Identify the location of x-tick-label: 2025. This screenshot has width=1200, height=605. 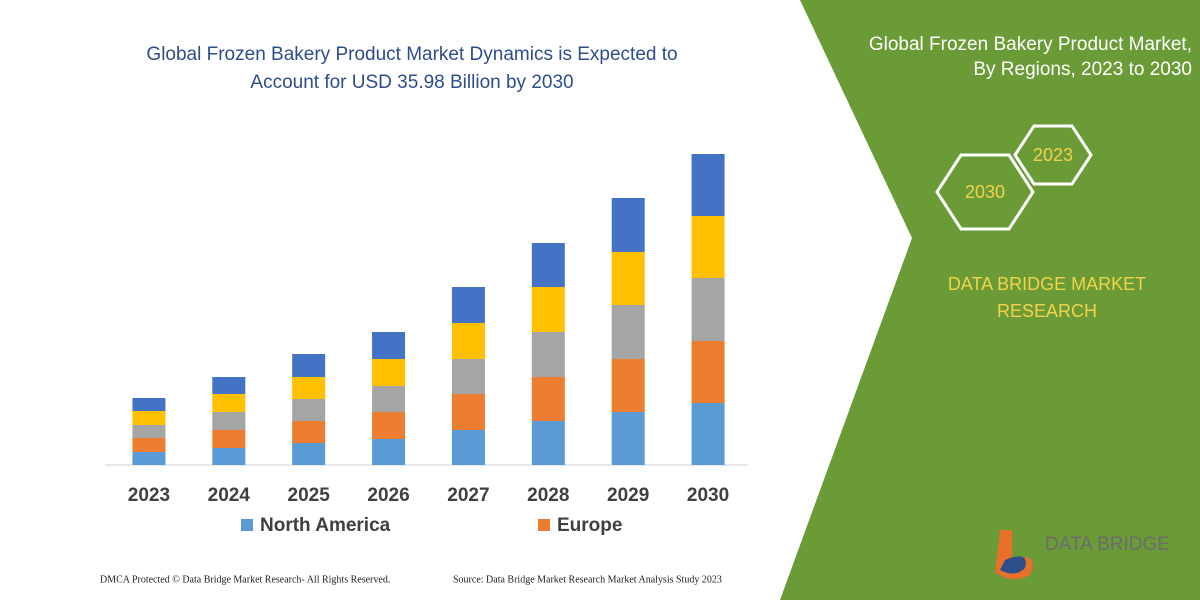
(309, 495).